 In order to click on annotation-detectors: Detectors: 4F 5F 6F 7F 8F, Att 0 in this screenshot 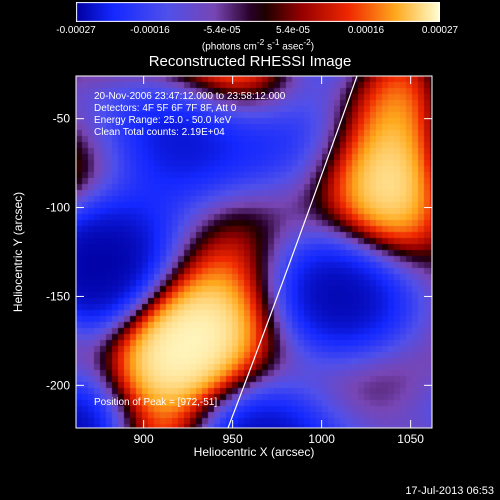, I will do `click(165, 108)`.